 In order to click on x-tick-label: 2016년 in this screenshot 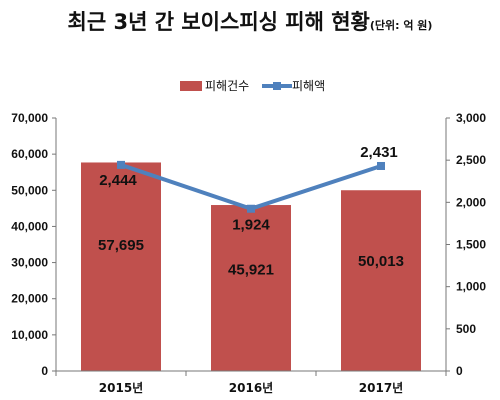, I will do `click(251, 388)`.